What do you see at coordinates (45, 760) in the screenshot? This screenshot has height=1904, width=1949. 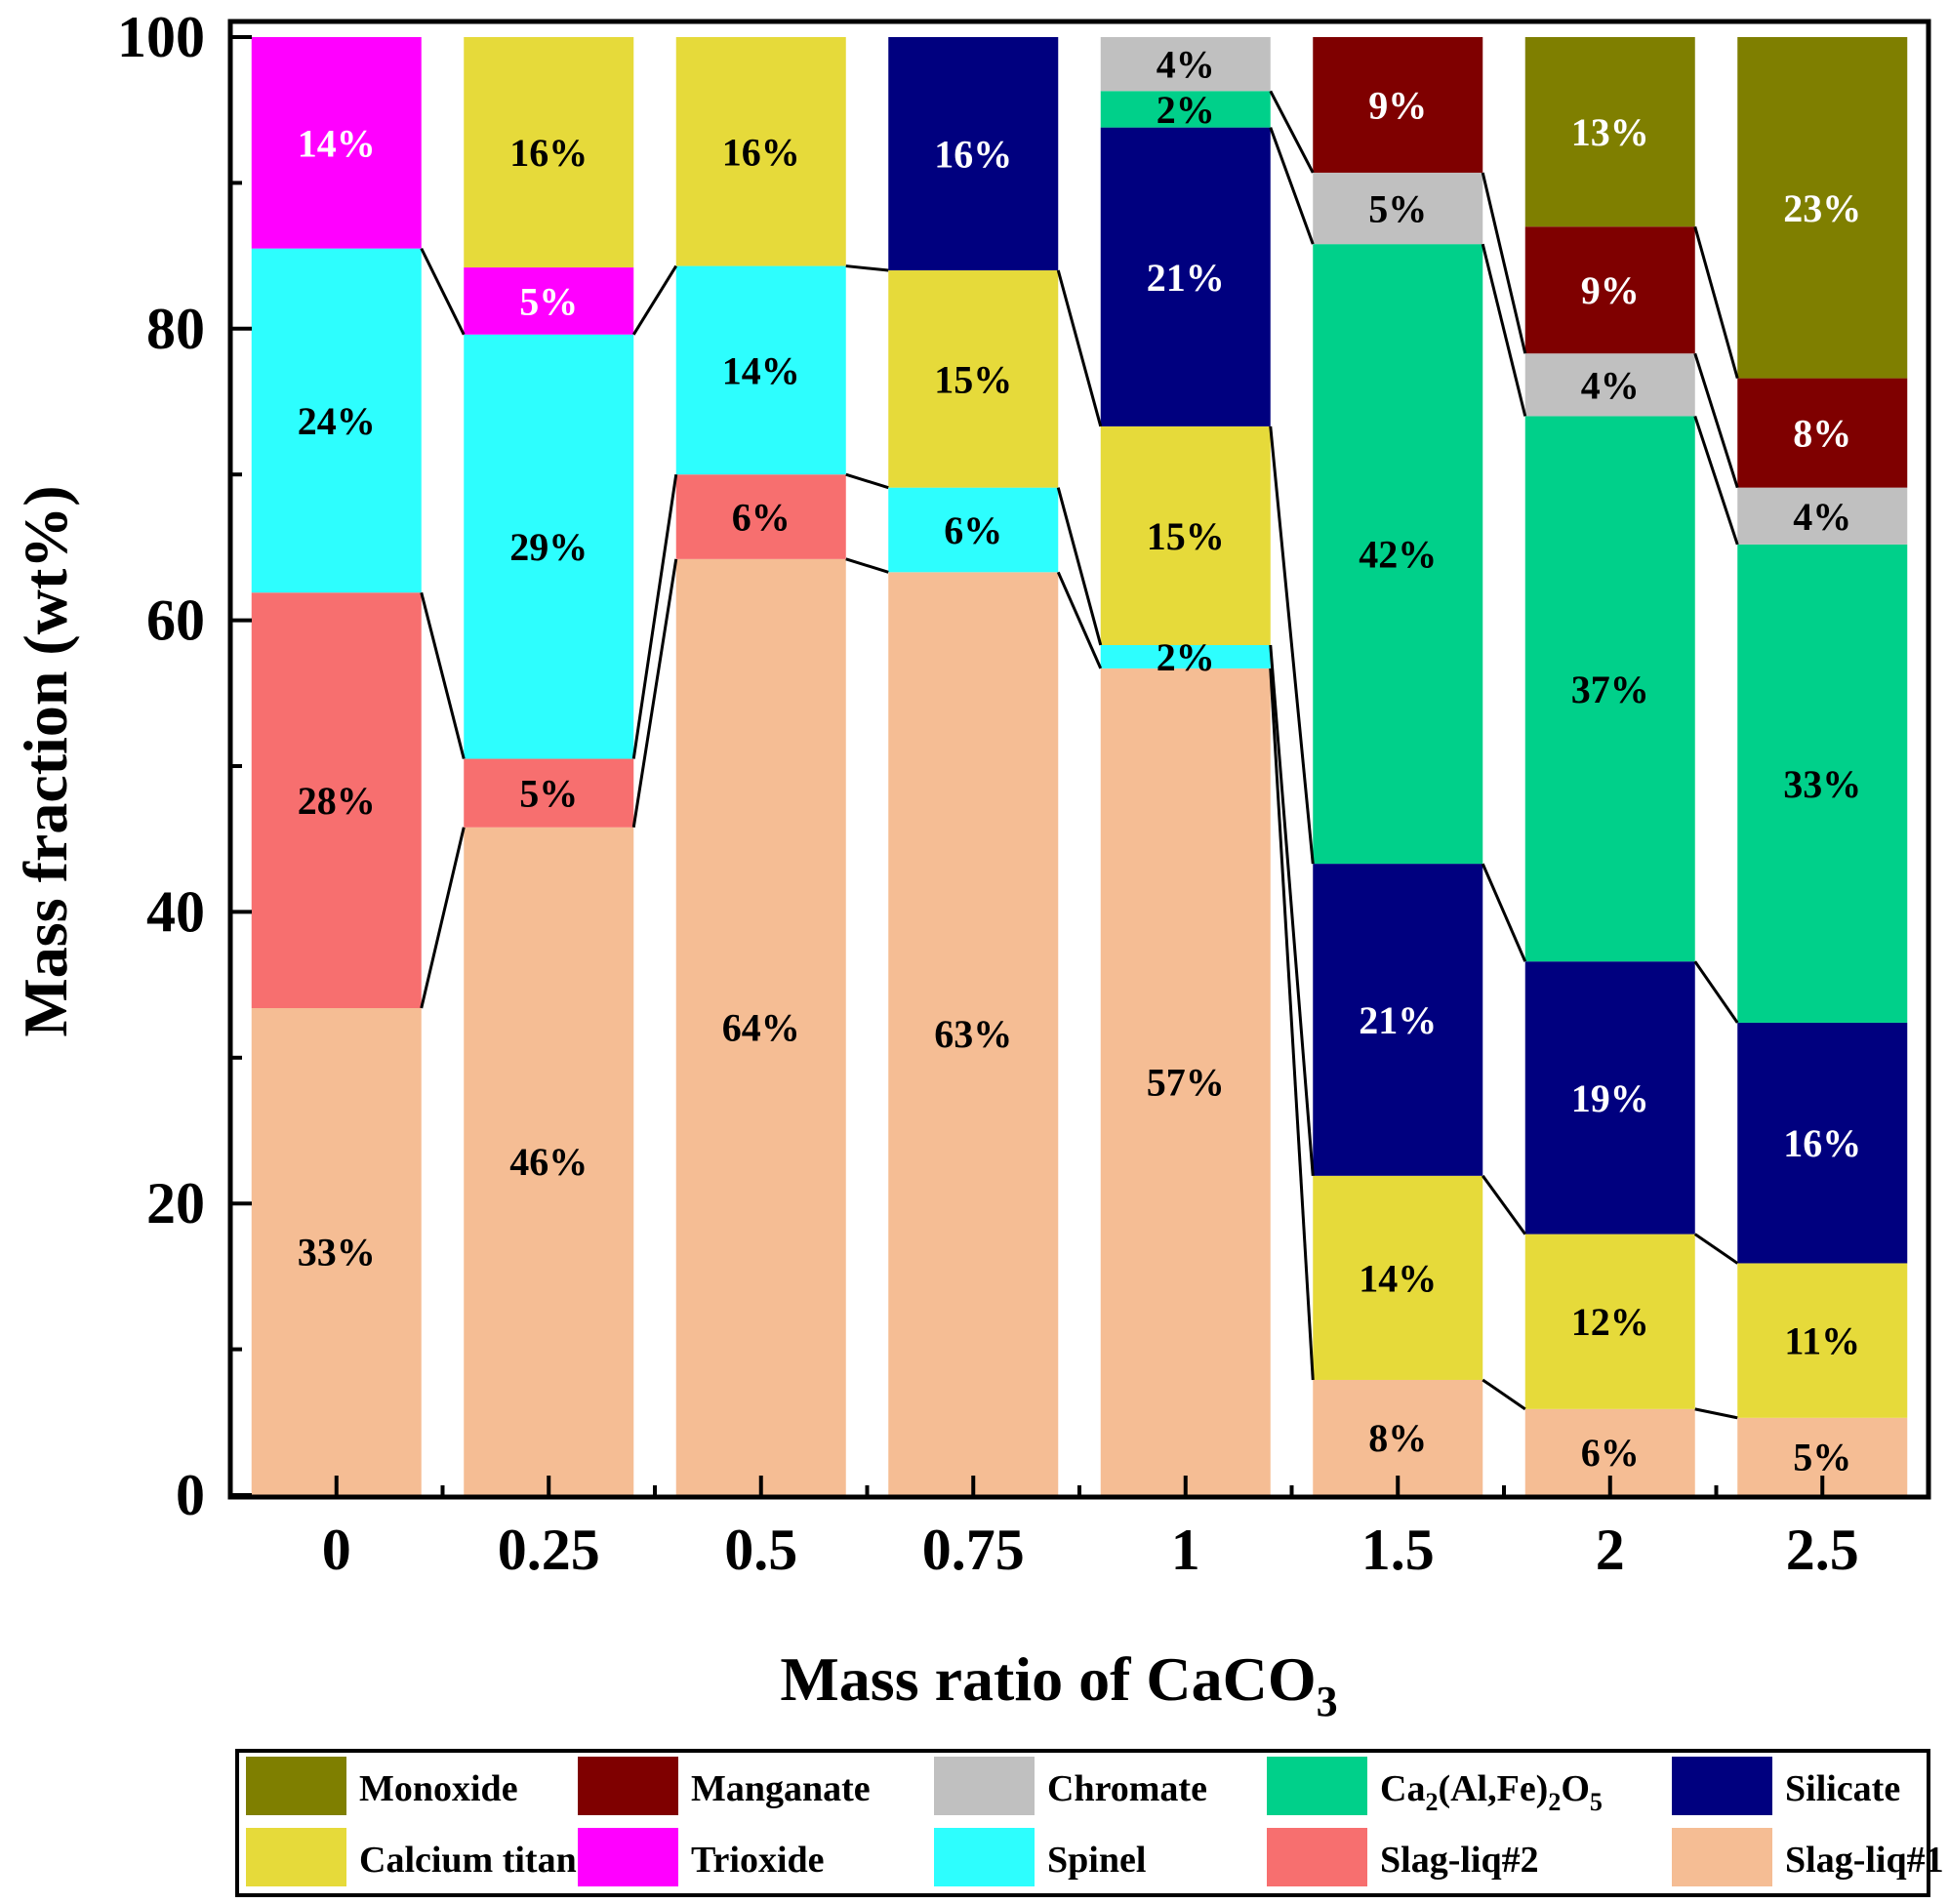 I see `y-axis-title: Mass fraction (wt%)` at bounding box center [45, 760].